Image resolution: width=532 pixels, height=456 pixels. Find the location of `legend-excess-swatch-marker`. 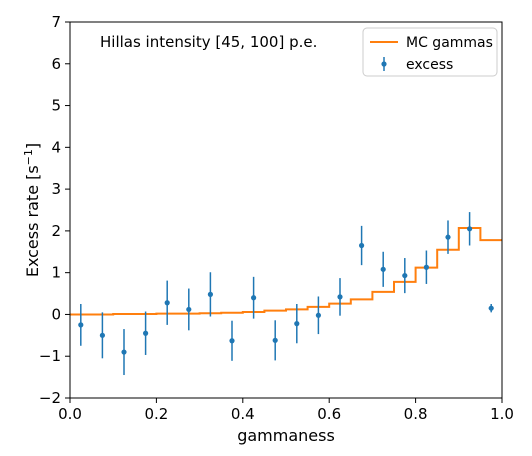

legend-excess-swatch-marker is located at coordinates (384, 64).